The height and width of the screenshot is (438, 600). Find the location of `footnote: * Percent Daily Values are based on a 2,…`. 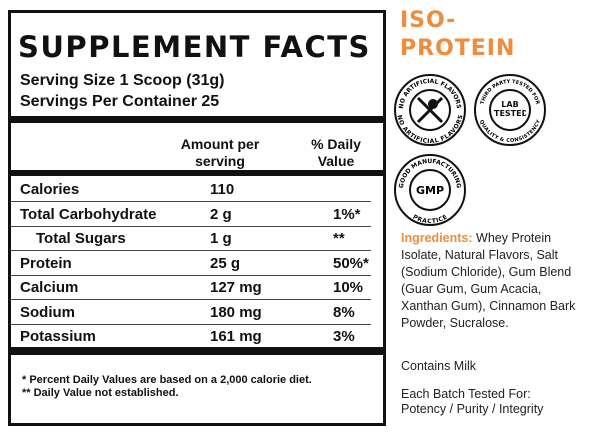

footnote: * Percent Daily Values are based on a 2,… is located at coordinates (167, 380).